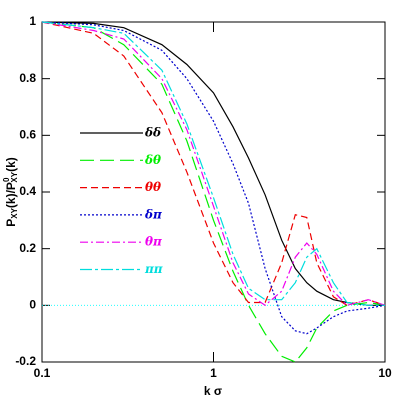  What do you see at coordinates (11, 164) in the screenshot?
I see `y-label-part: (k)` at bounding box center [11, 164].